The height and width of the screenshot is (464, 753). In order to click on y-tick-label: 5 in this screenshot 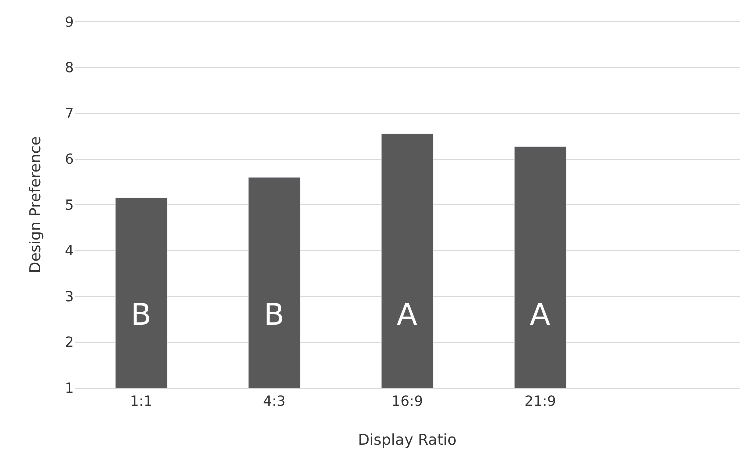, I will do `click(69, 206)`.